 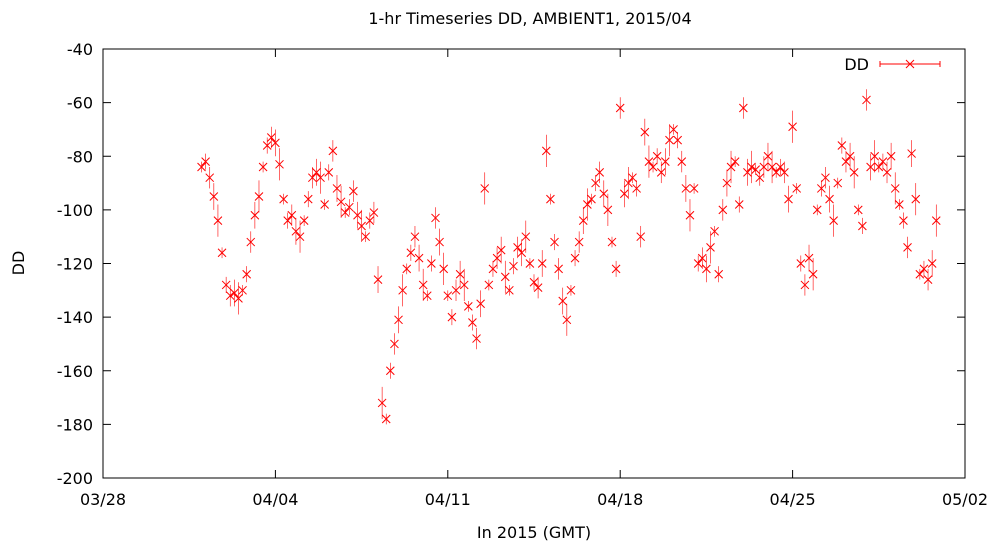 I want to click on y-axis-label: DD, so click(x=18, y=263).